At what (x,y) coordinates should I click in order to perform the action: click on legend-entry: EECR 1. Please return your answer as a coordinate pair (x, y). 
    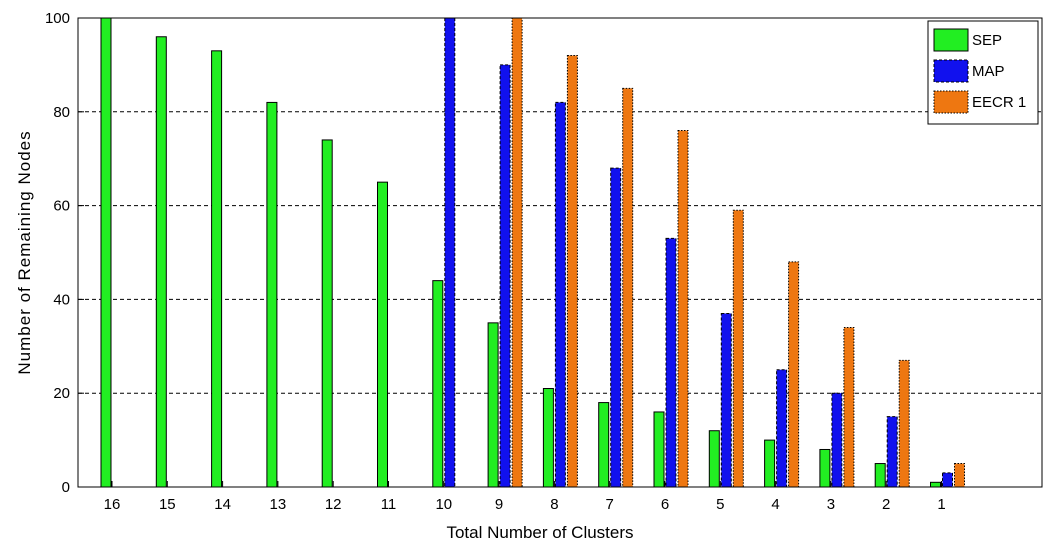
    Looking at the image, I should click on (999, 102).